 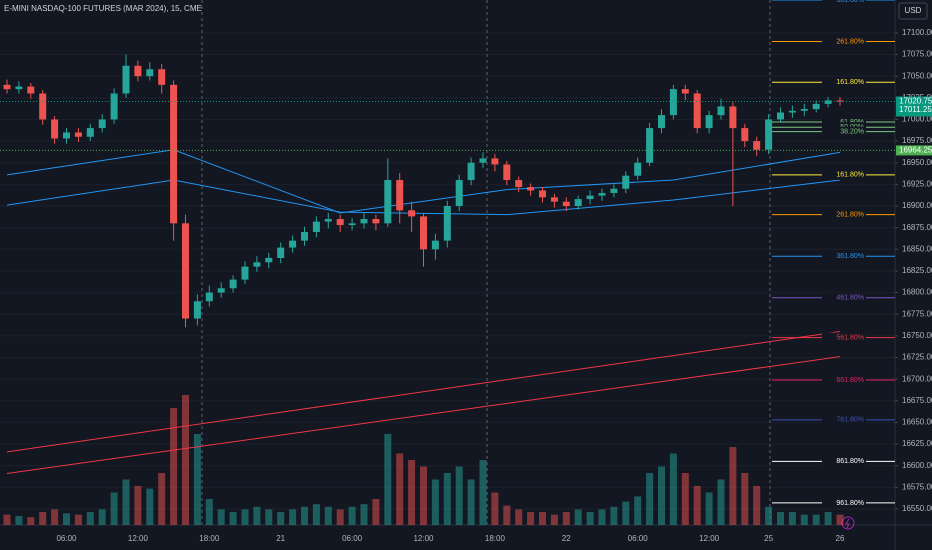 I want to click on y-tick-label: 16700.00, so click(x=917, y=378).